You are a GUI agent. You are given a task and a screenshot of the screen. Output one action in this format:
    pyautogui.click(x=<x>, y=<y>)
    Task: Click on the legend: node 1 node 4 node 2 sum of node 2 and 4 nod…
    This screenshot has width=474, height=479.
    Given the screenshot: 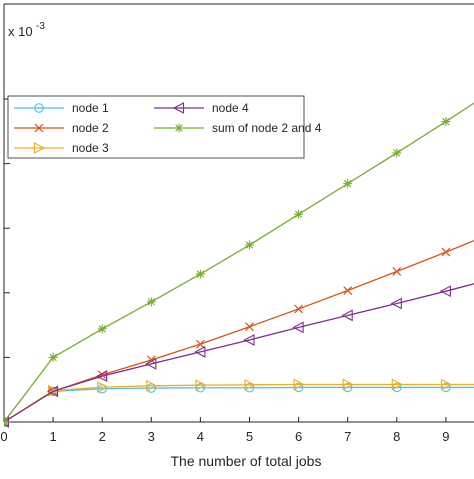 What is the action you would take?
    pyautogui.click(x=164, y=127)
    